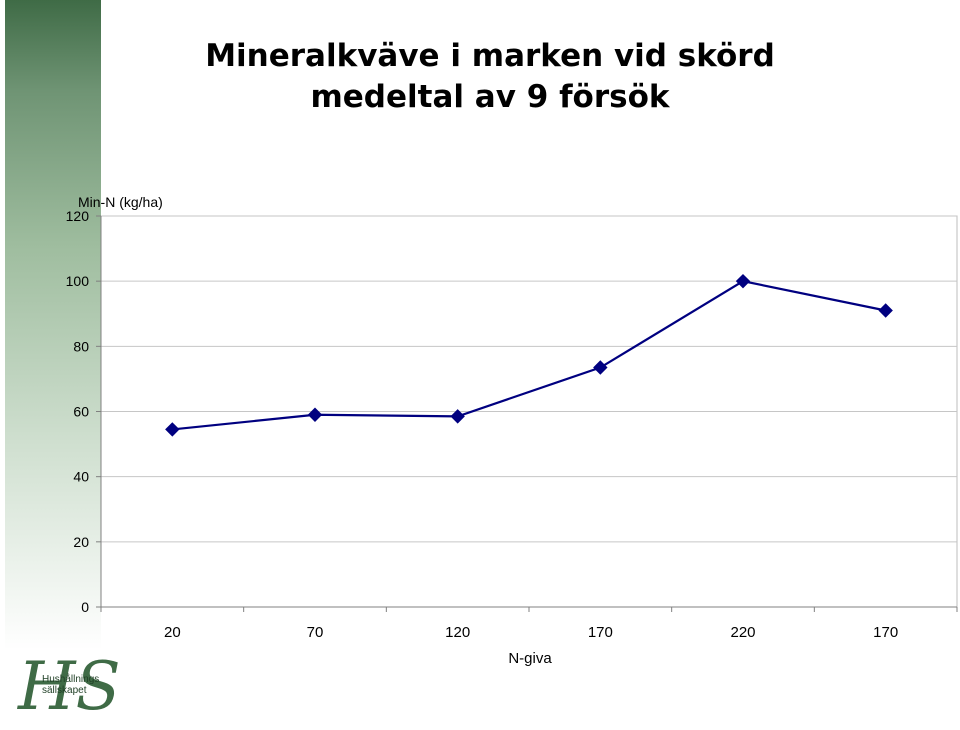  I want to click on hushallningssallskapet-logo: HS Hushållnings sällskapet, so click(63, 689).